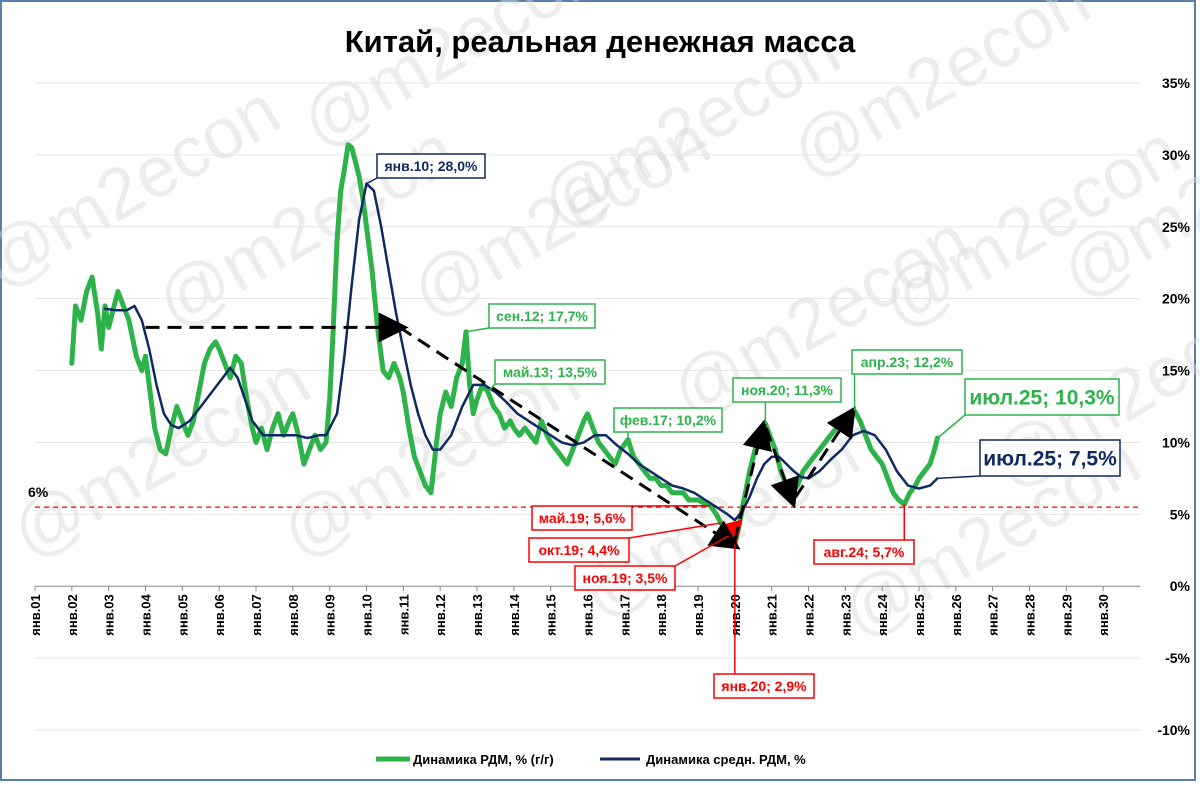 The width and height of the screenshot is (1200, 785). What do you see at coordinates (1176, 442) in the screenshot?
I see `y-tick-label: 10%` at bounding box center [1176, 442].